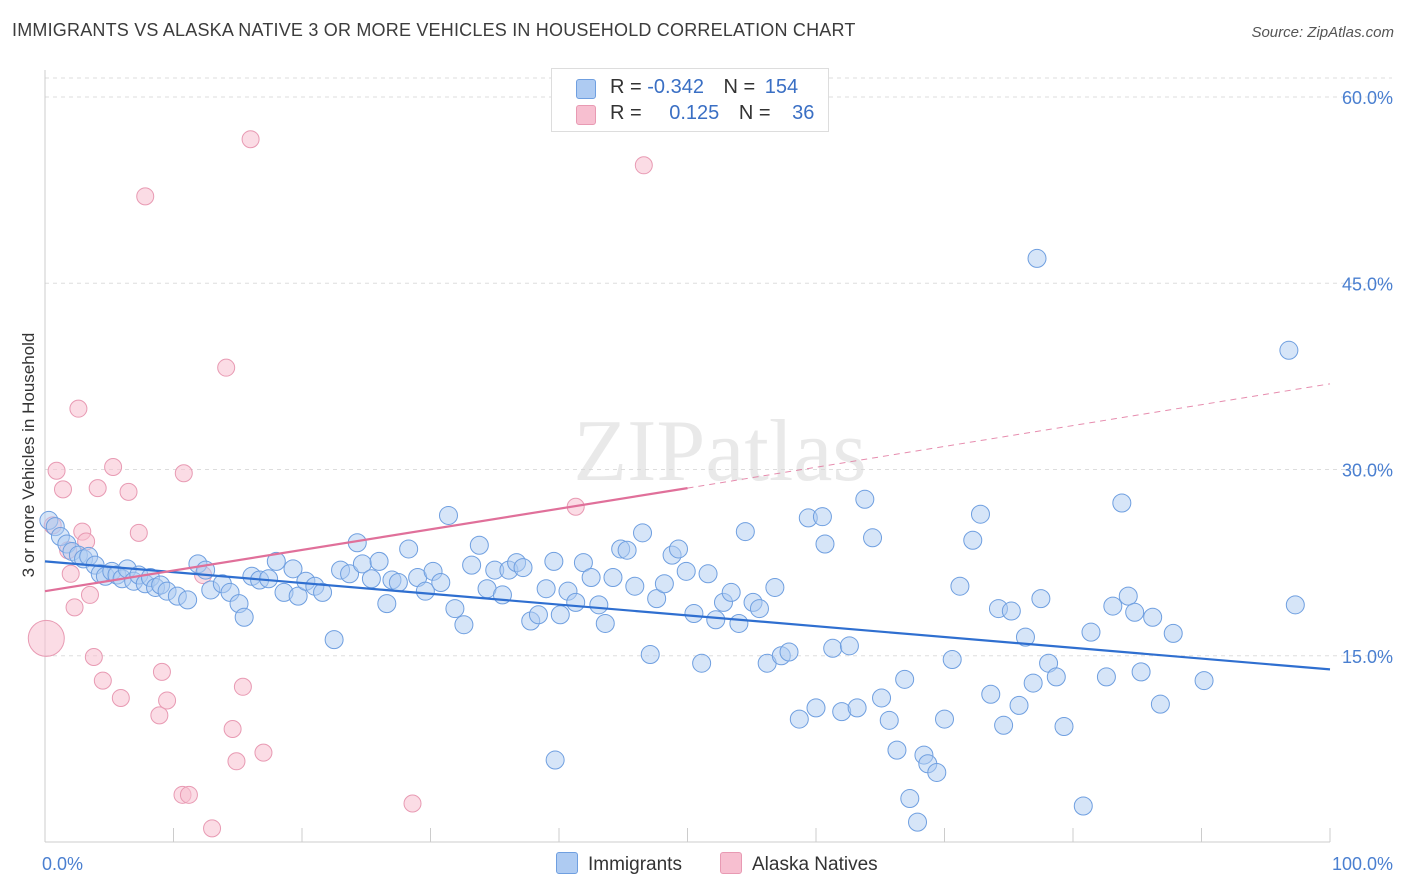 The width and height of the screenshot is (1406, 892). What do you see at coordinates (62, 864) in the screenshot?
I see `x-tick-label: 0.0%` at bounding box center [62, 864].